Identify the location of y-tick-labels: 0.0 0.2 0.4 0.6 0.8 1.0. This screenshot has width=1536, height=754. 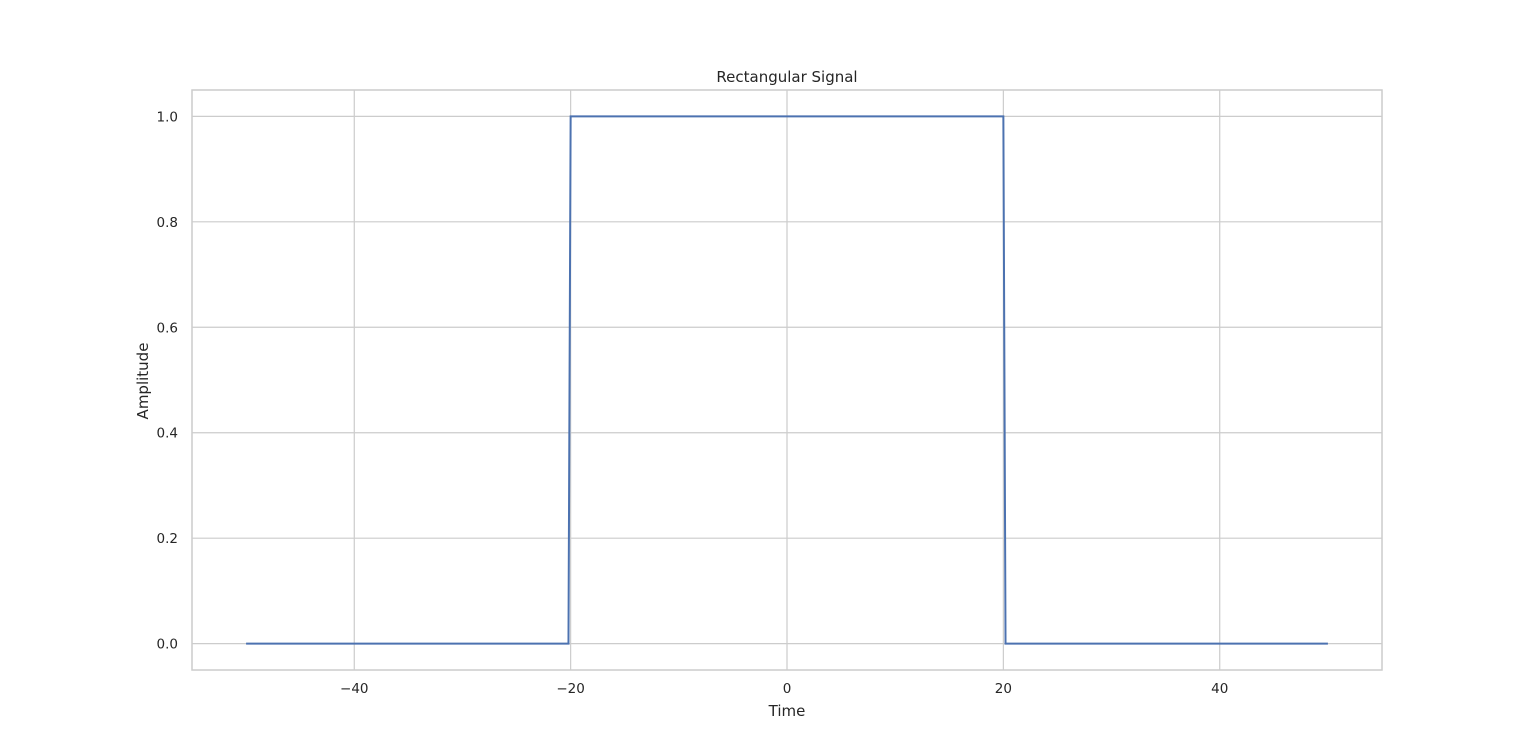
(167, 380).